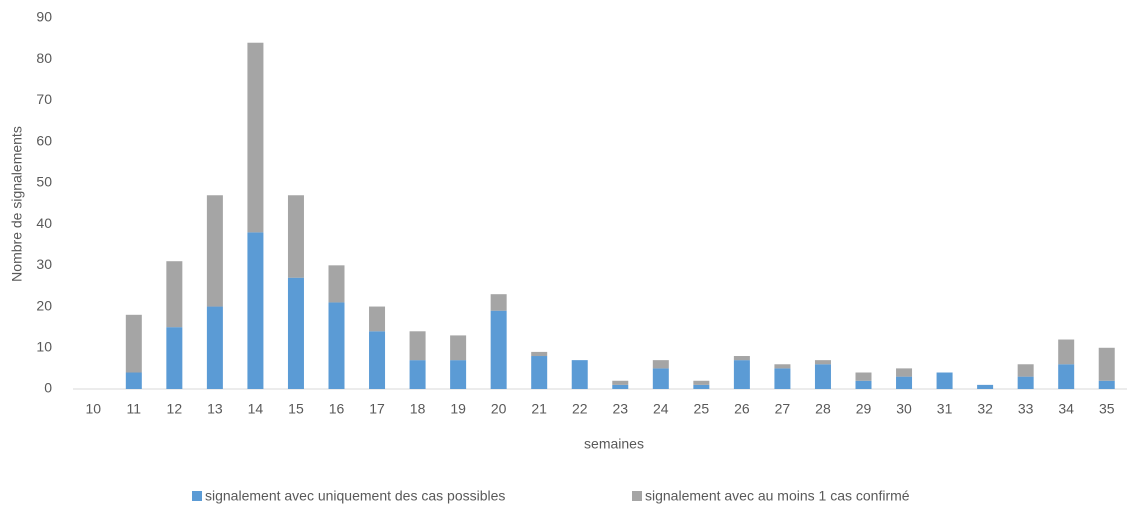 This screenshot has width=1148, height=508. Describe the element at coordinates (702, 409) in the screenshot. I see `x-tick-label: 25` at that location.